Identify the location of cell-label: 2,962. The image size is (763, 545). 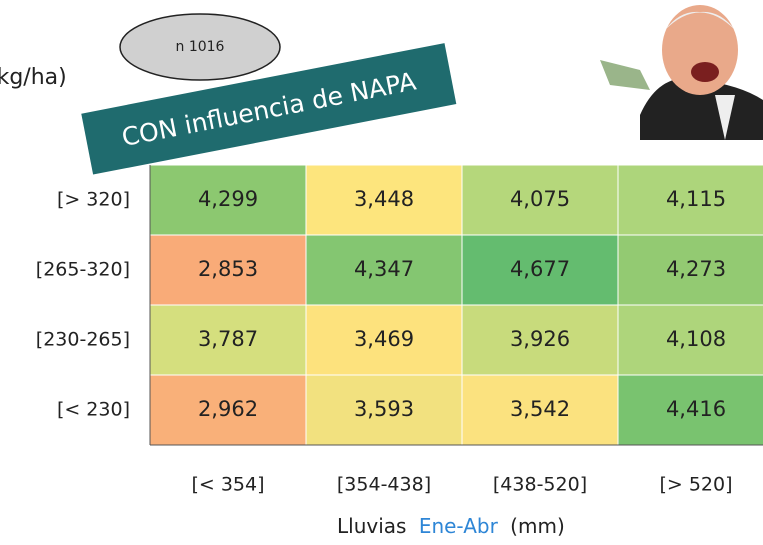
(228, 409).